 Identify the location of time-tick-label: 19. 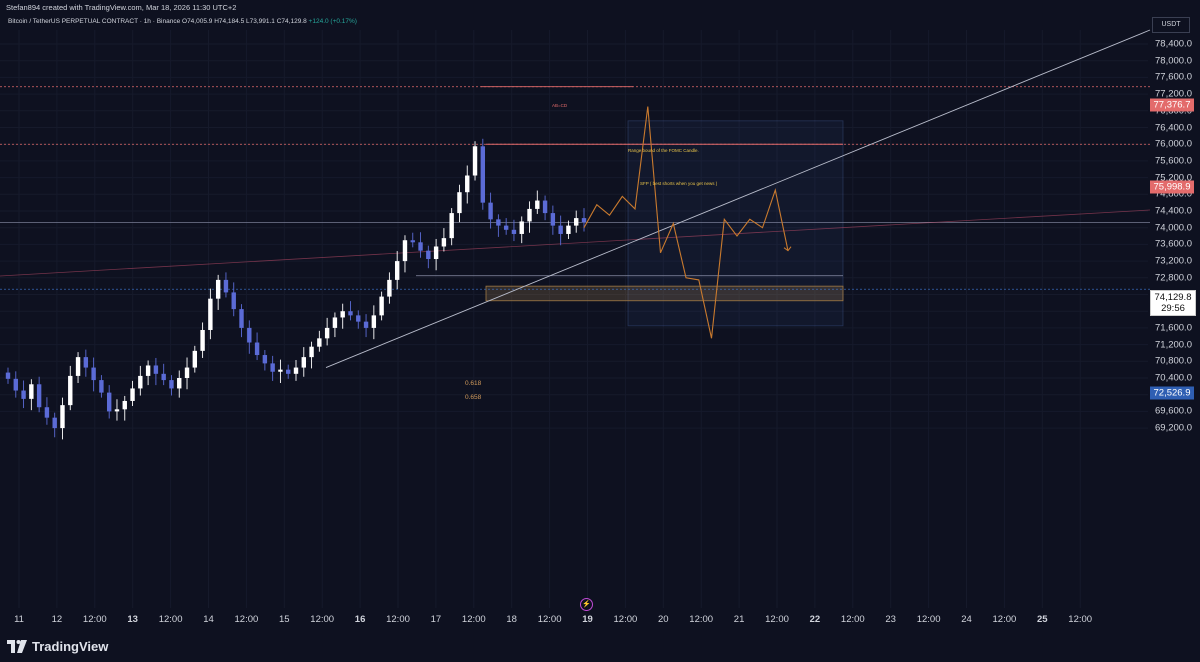
(587, 619).